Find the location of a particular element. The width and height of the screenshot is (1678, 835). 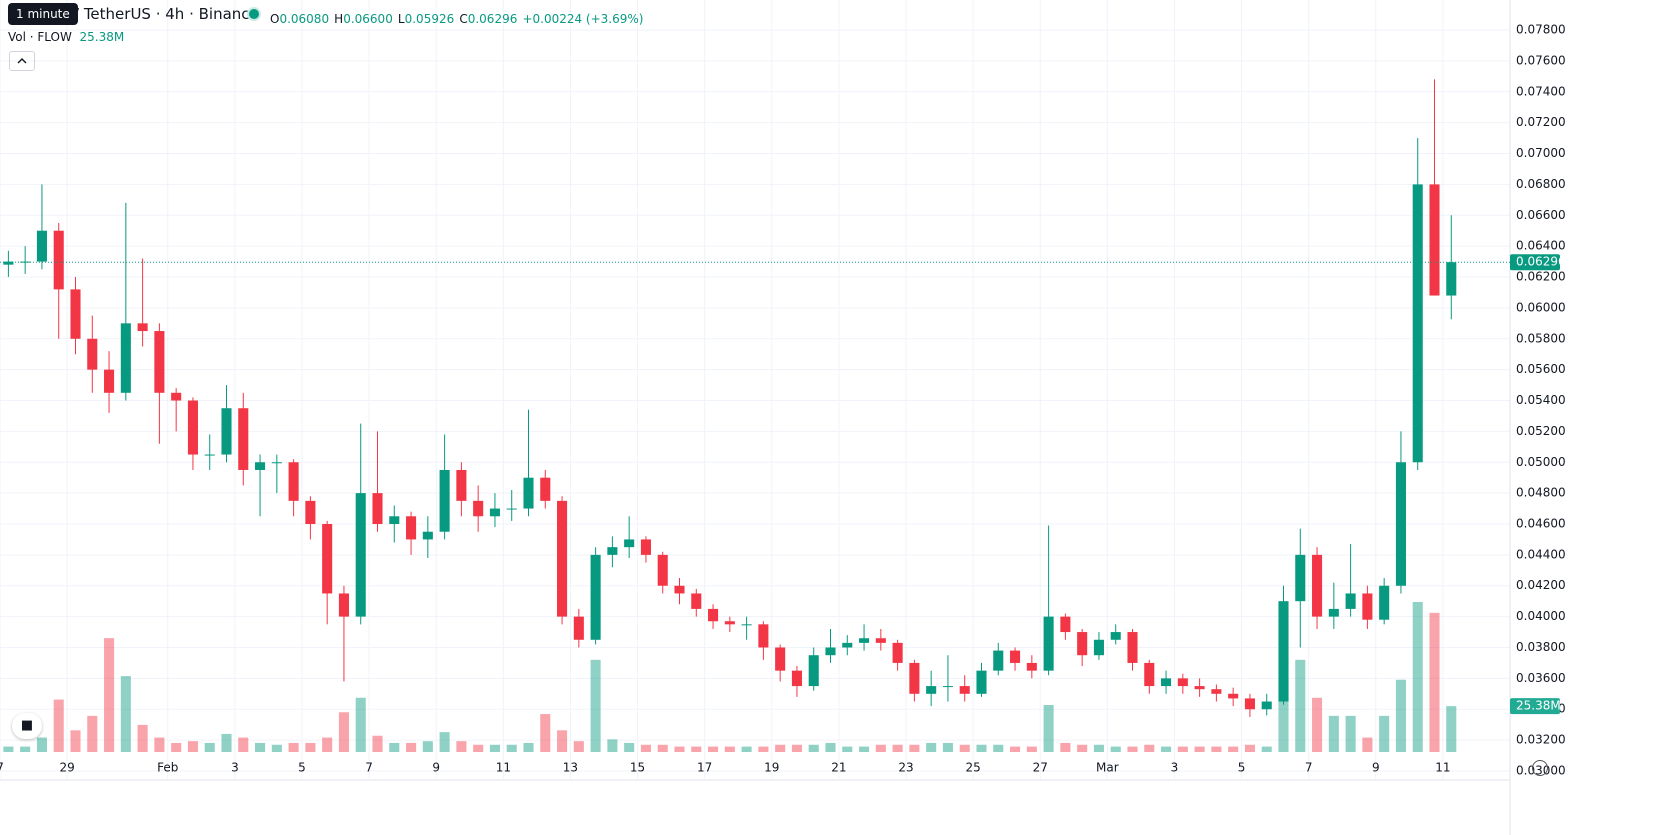

volume-name: Vol · FLOW is located at coordinates (40, 37).